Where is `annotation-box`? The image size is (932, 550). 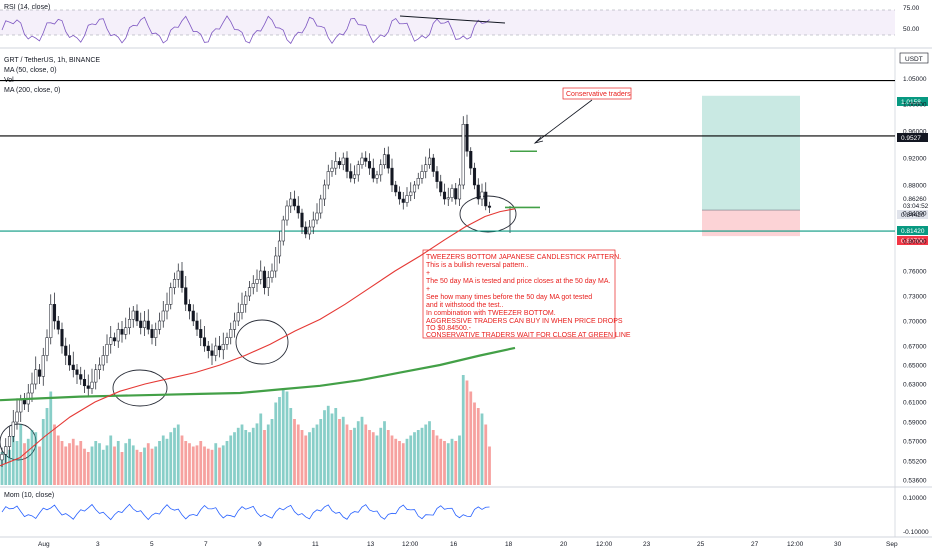
annotation-box is located at coordinates (519, 294).